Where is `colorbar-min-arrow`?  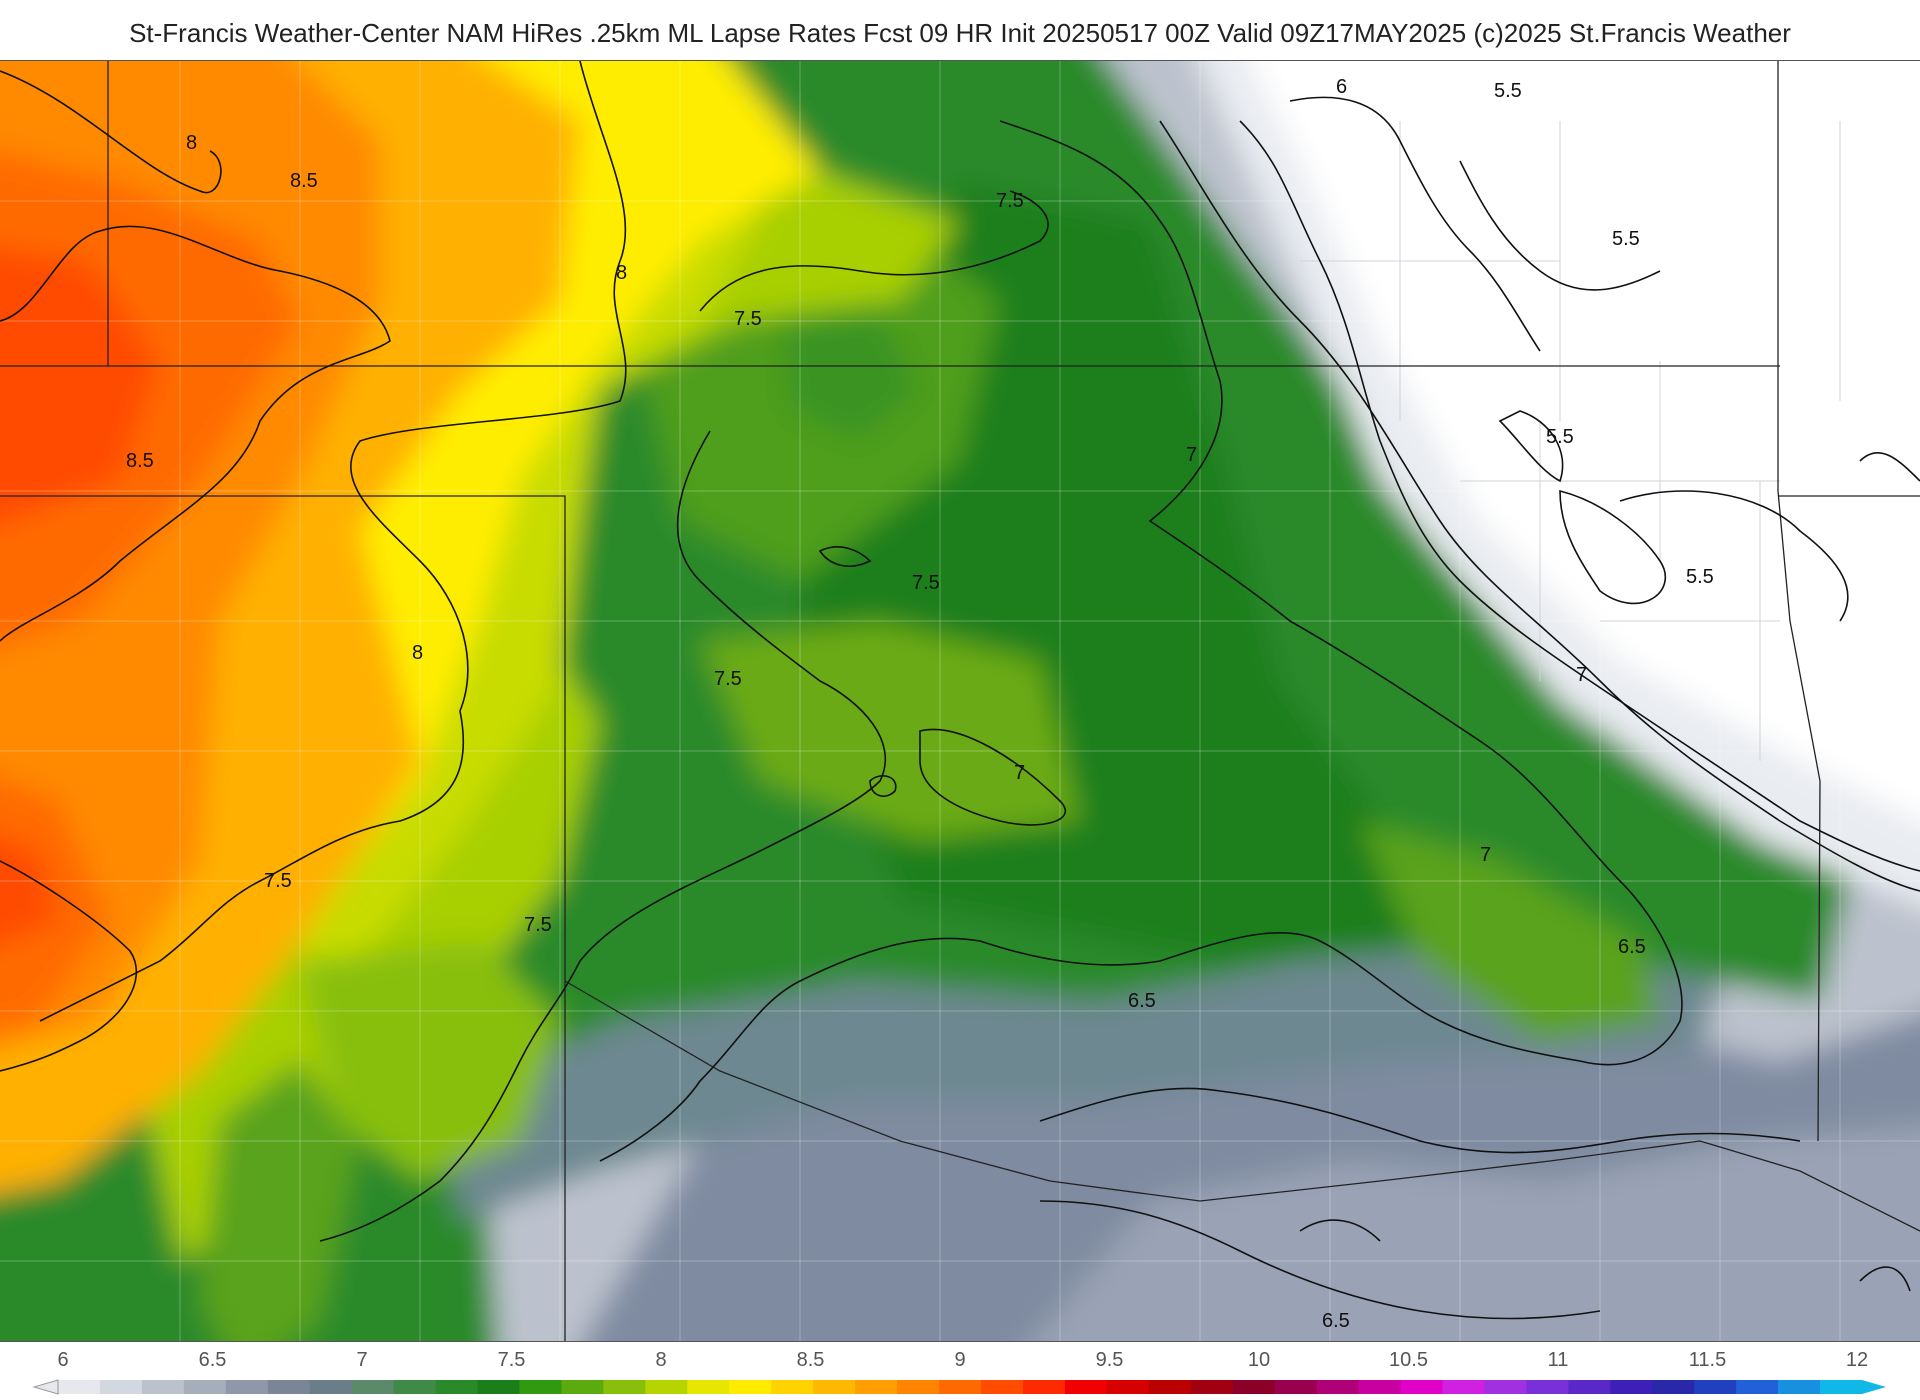
colorbar-min-arrow is located at coordinates (45, 1387).